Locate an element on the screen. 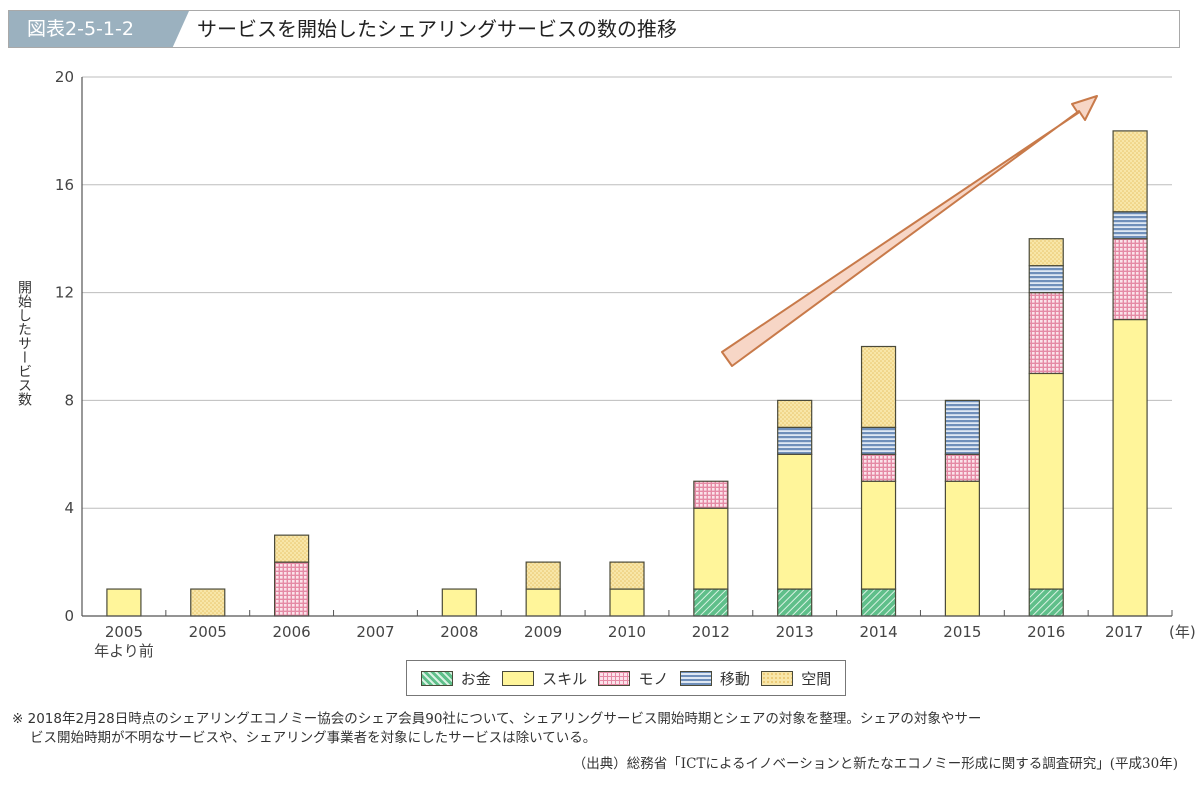 The width and height of the screenshot is (1200, 794). x-tick-label: 2013 is located at coordinates (795, 632).